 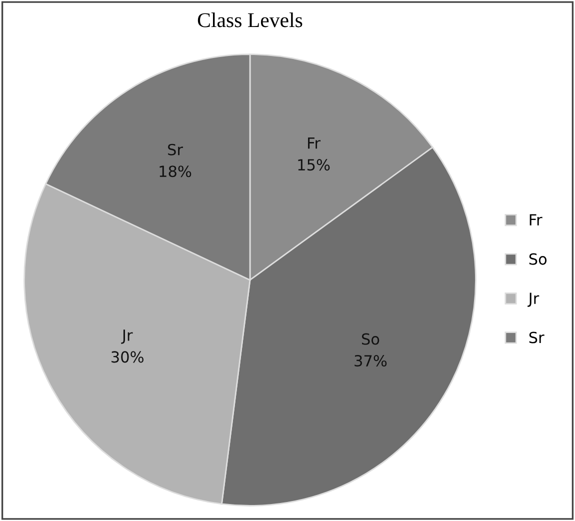 What do you see at coordinates (536, 220) in the screenshot?
I see `legend-label: Fr` at bounding box center [536, 220].